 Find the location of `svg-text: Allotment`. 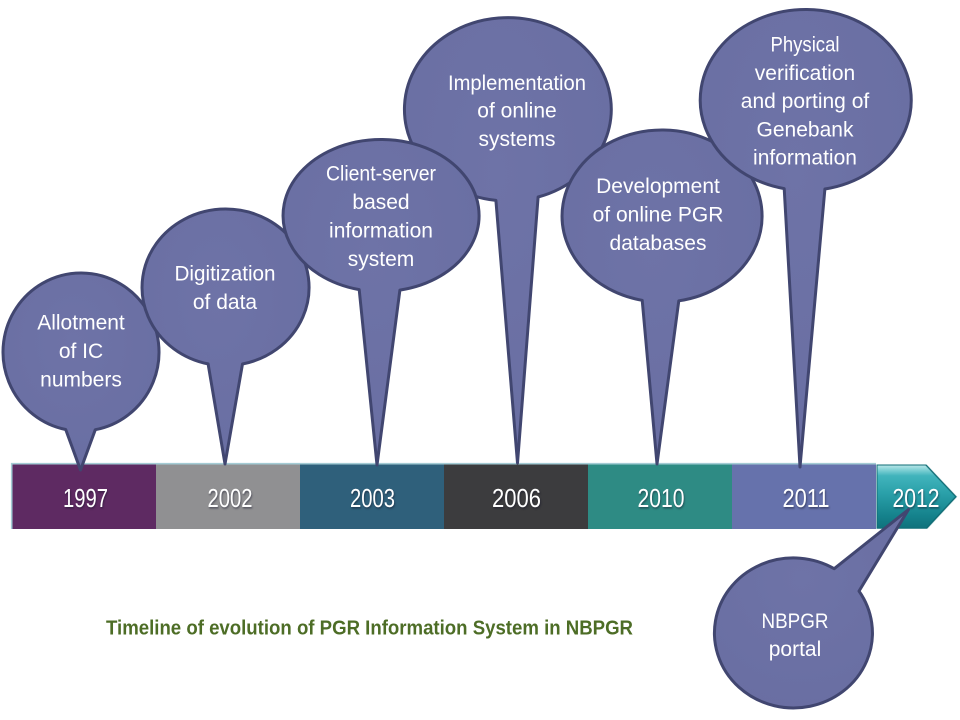

svg-text: Allotment is located at coordinates (81, 323).